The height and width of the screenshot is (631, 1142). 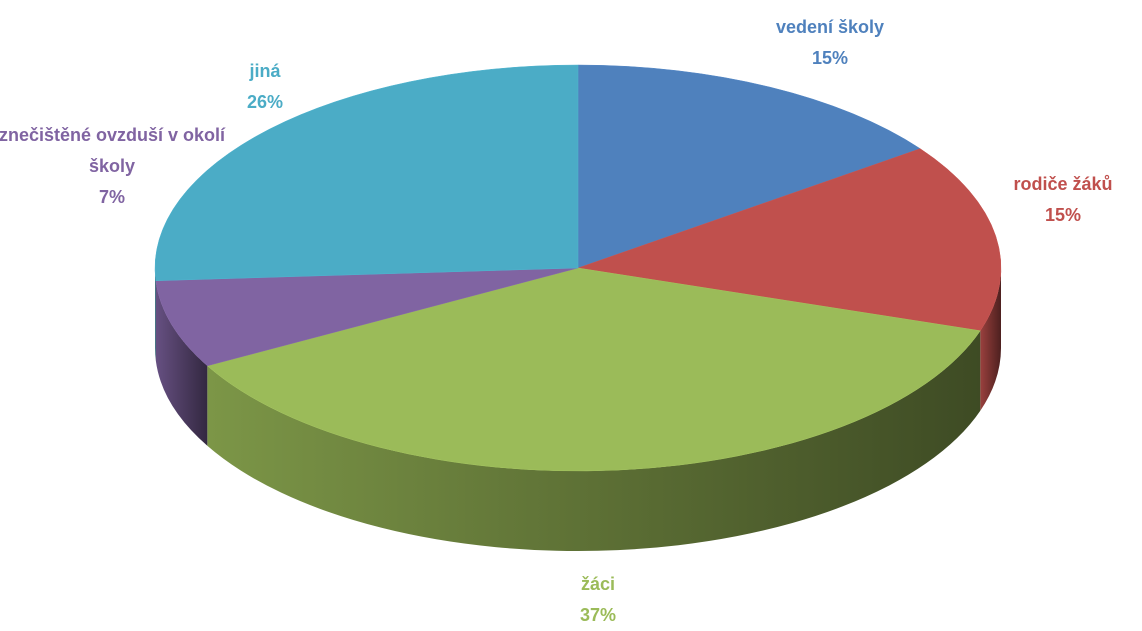 What do you see at coordinates (111, 197) in the screenshot?
I see `value-label: 7%` at bounding box center [111, 197].